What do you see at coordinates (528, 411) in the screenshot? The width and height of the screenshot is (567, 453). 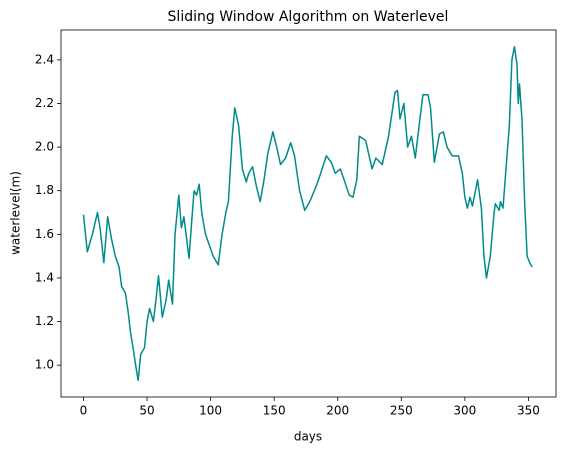 I see `x-tick-label: 350` at bounding box center [528, 411].